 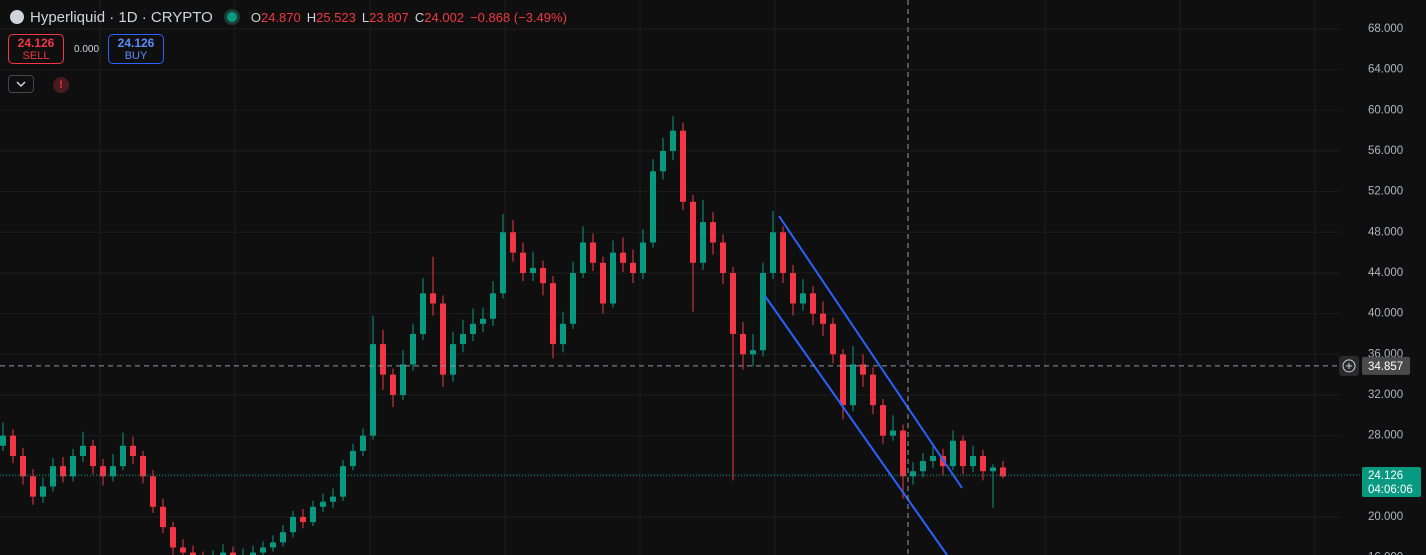 What do you see at coordinates (36, 56) in the screenshot?
I see `sell-label: SELL` at bounding box center [36, 56].